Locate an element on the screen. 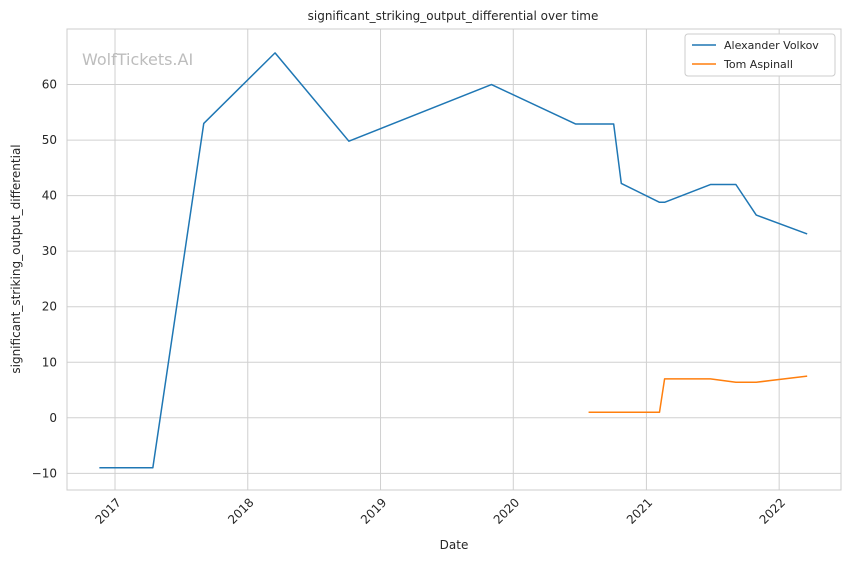 This screenshot has width=850, height=561. y-tick-label: 0 is located at coordinates (53, 418).